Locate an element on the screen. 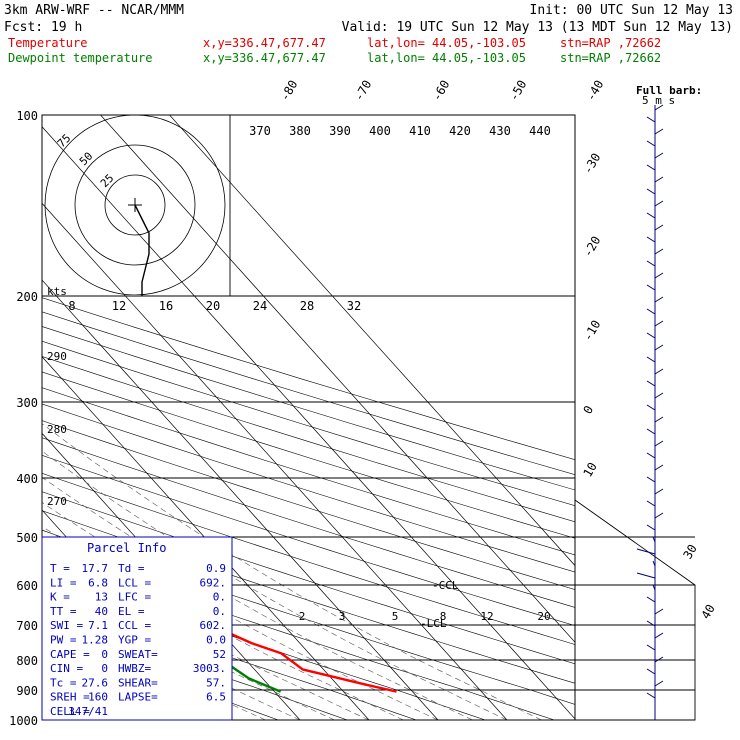  mixing-ratio-label: 28 is located at coordinates (307, 306).